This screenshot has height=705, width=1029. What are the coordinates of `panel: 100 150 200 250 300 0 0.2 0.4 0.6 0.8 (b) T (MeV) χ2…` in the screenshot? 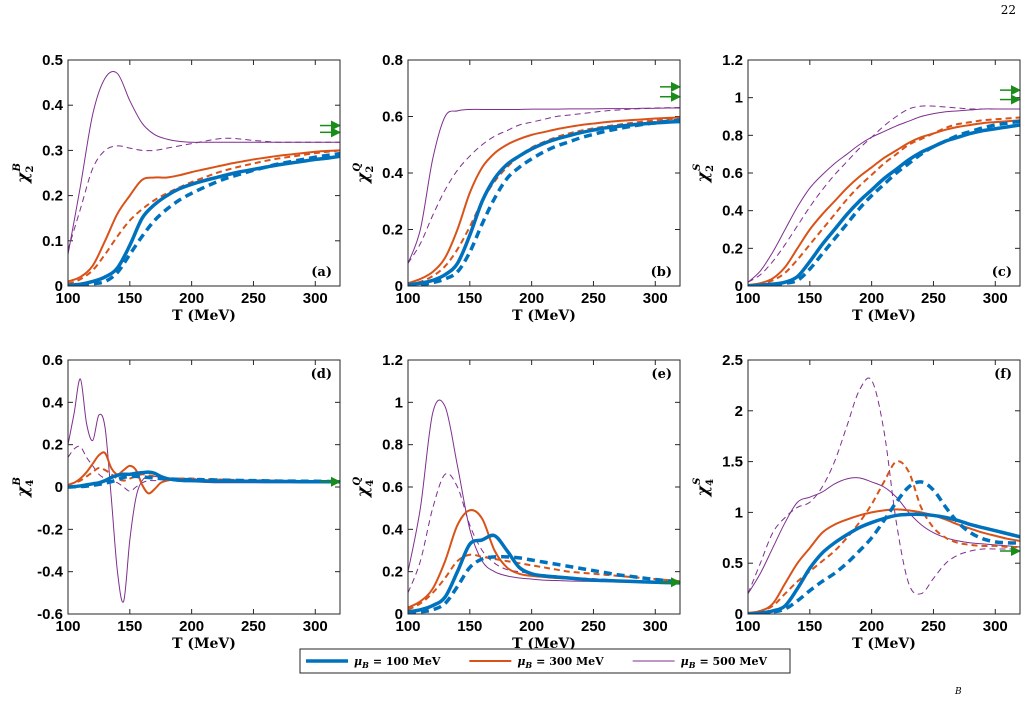 It's located at (516, 188).